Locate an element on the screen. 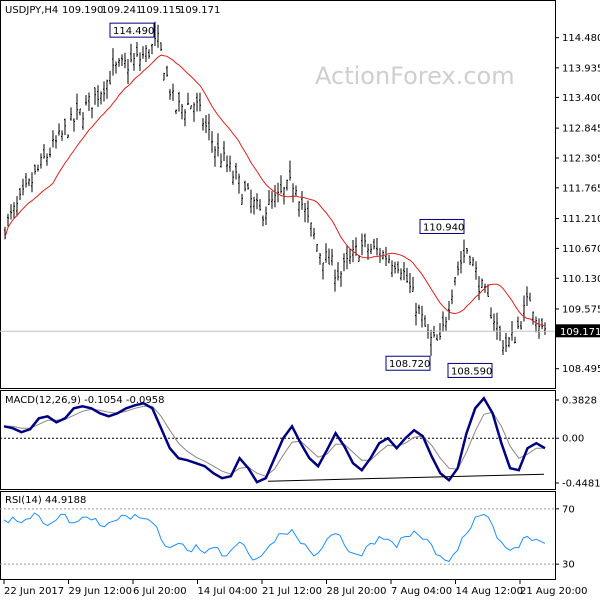  price-tick-label: 110.130 is located at coordinates (581, 279).